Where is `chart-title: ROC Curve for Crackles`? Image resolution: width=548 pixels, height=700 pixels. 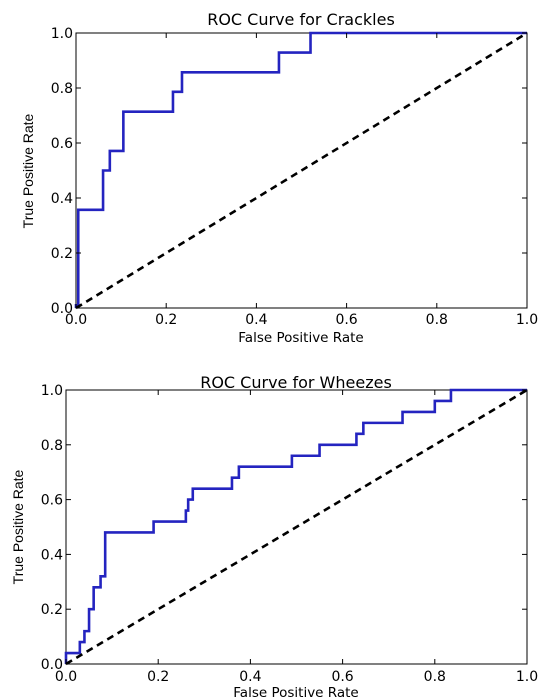
chart-title: ROC Curve for Crackles is located at coordinates (301, 19).